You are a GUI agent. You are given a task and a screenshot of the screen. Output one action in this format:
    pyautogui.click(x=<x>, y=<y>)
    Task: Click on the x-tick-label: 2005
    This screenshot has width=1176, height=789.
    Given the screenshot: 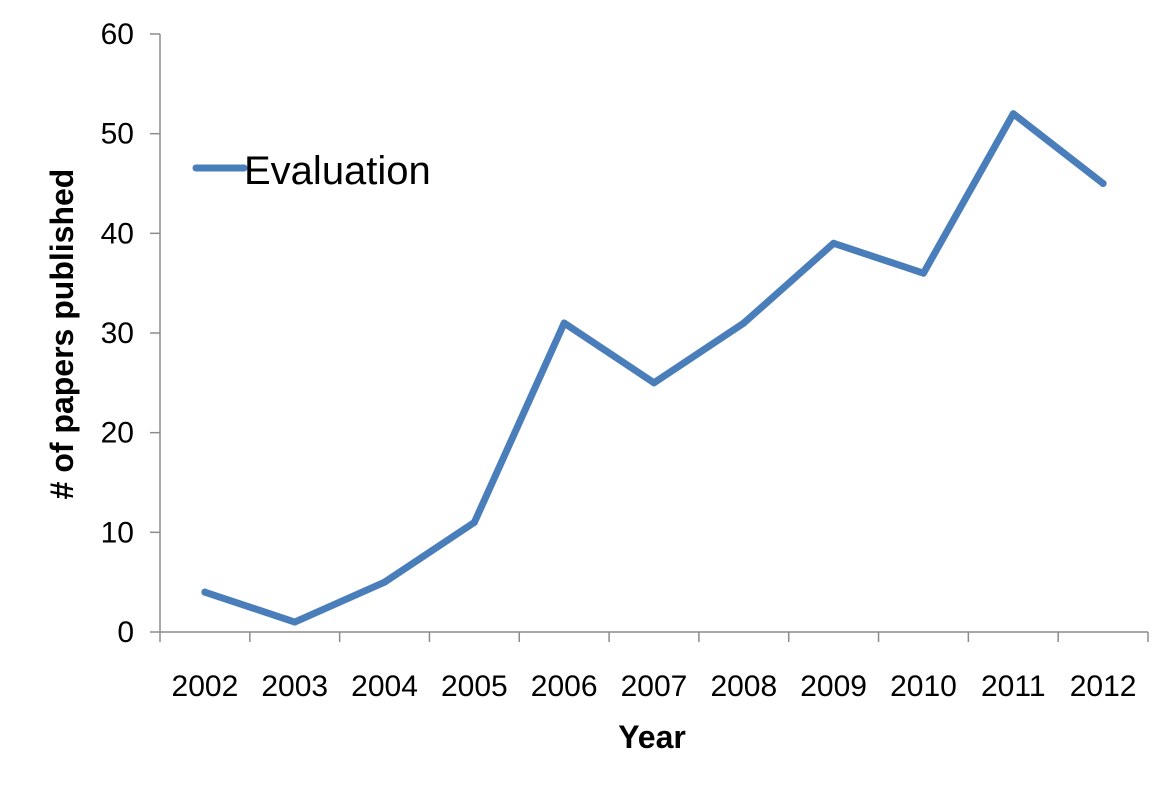 What is the action you would take?
    pyautogui.click(x=474, y=686)
    